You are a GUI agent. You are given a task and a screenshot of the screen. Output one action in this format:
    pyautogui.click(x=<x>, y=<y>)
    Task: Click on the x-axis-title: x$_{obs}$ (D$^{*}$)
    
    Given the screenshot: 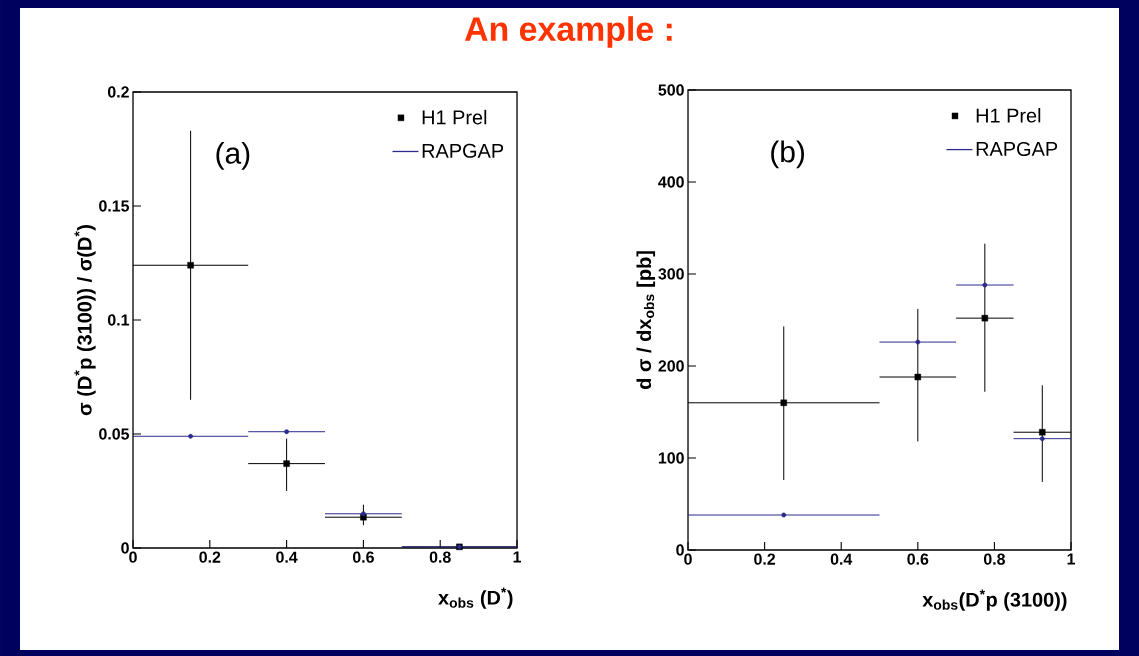 What is the action you would take?
    pyautogui.click(x=475, y=598)
    